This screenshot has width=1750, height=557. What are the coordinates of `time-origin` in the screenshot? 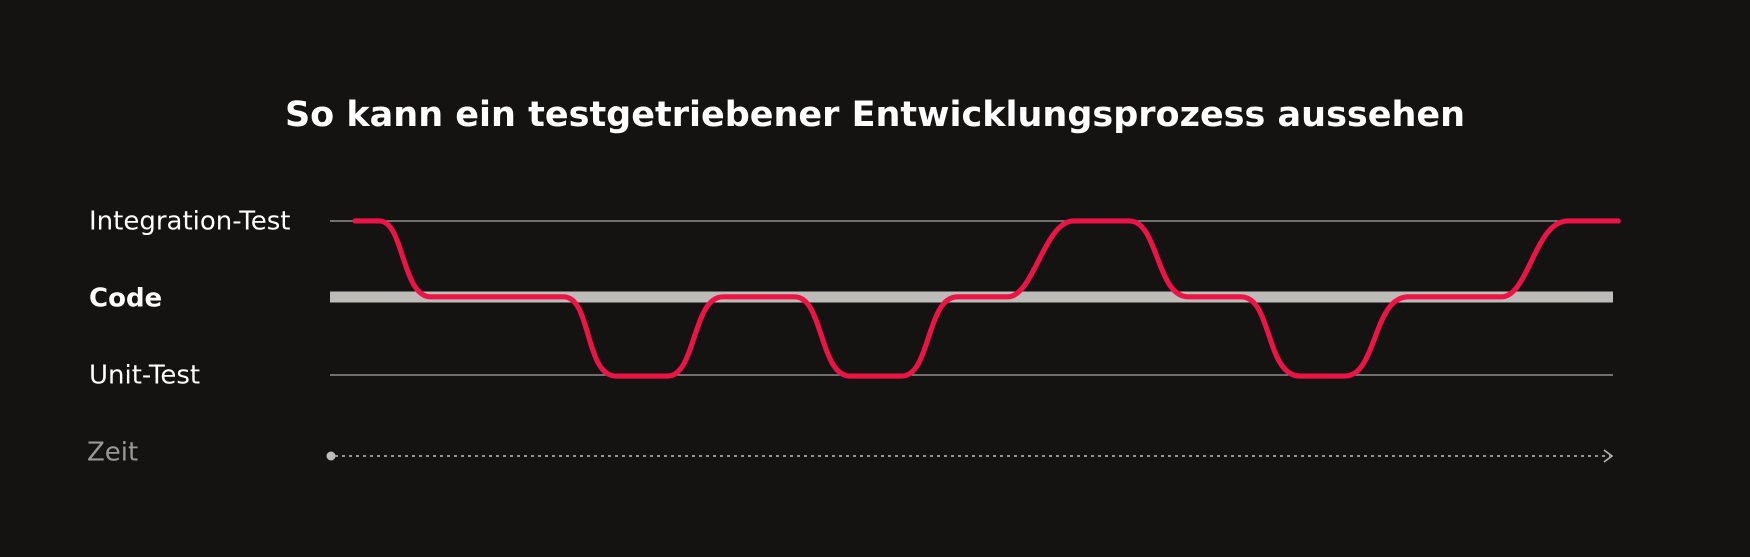 It's located at (331, 456).